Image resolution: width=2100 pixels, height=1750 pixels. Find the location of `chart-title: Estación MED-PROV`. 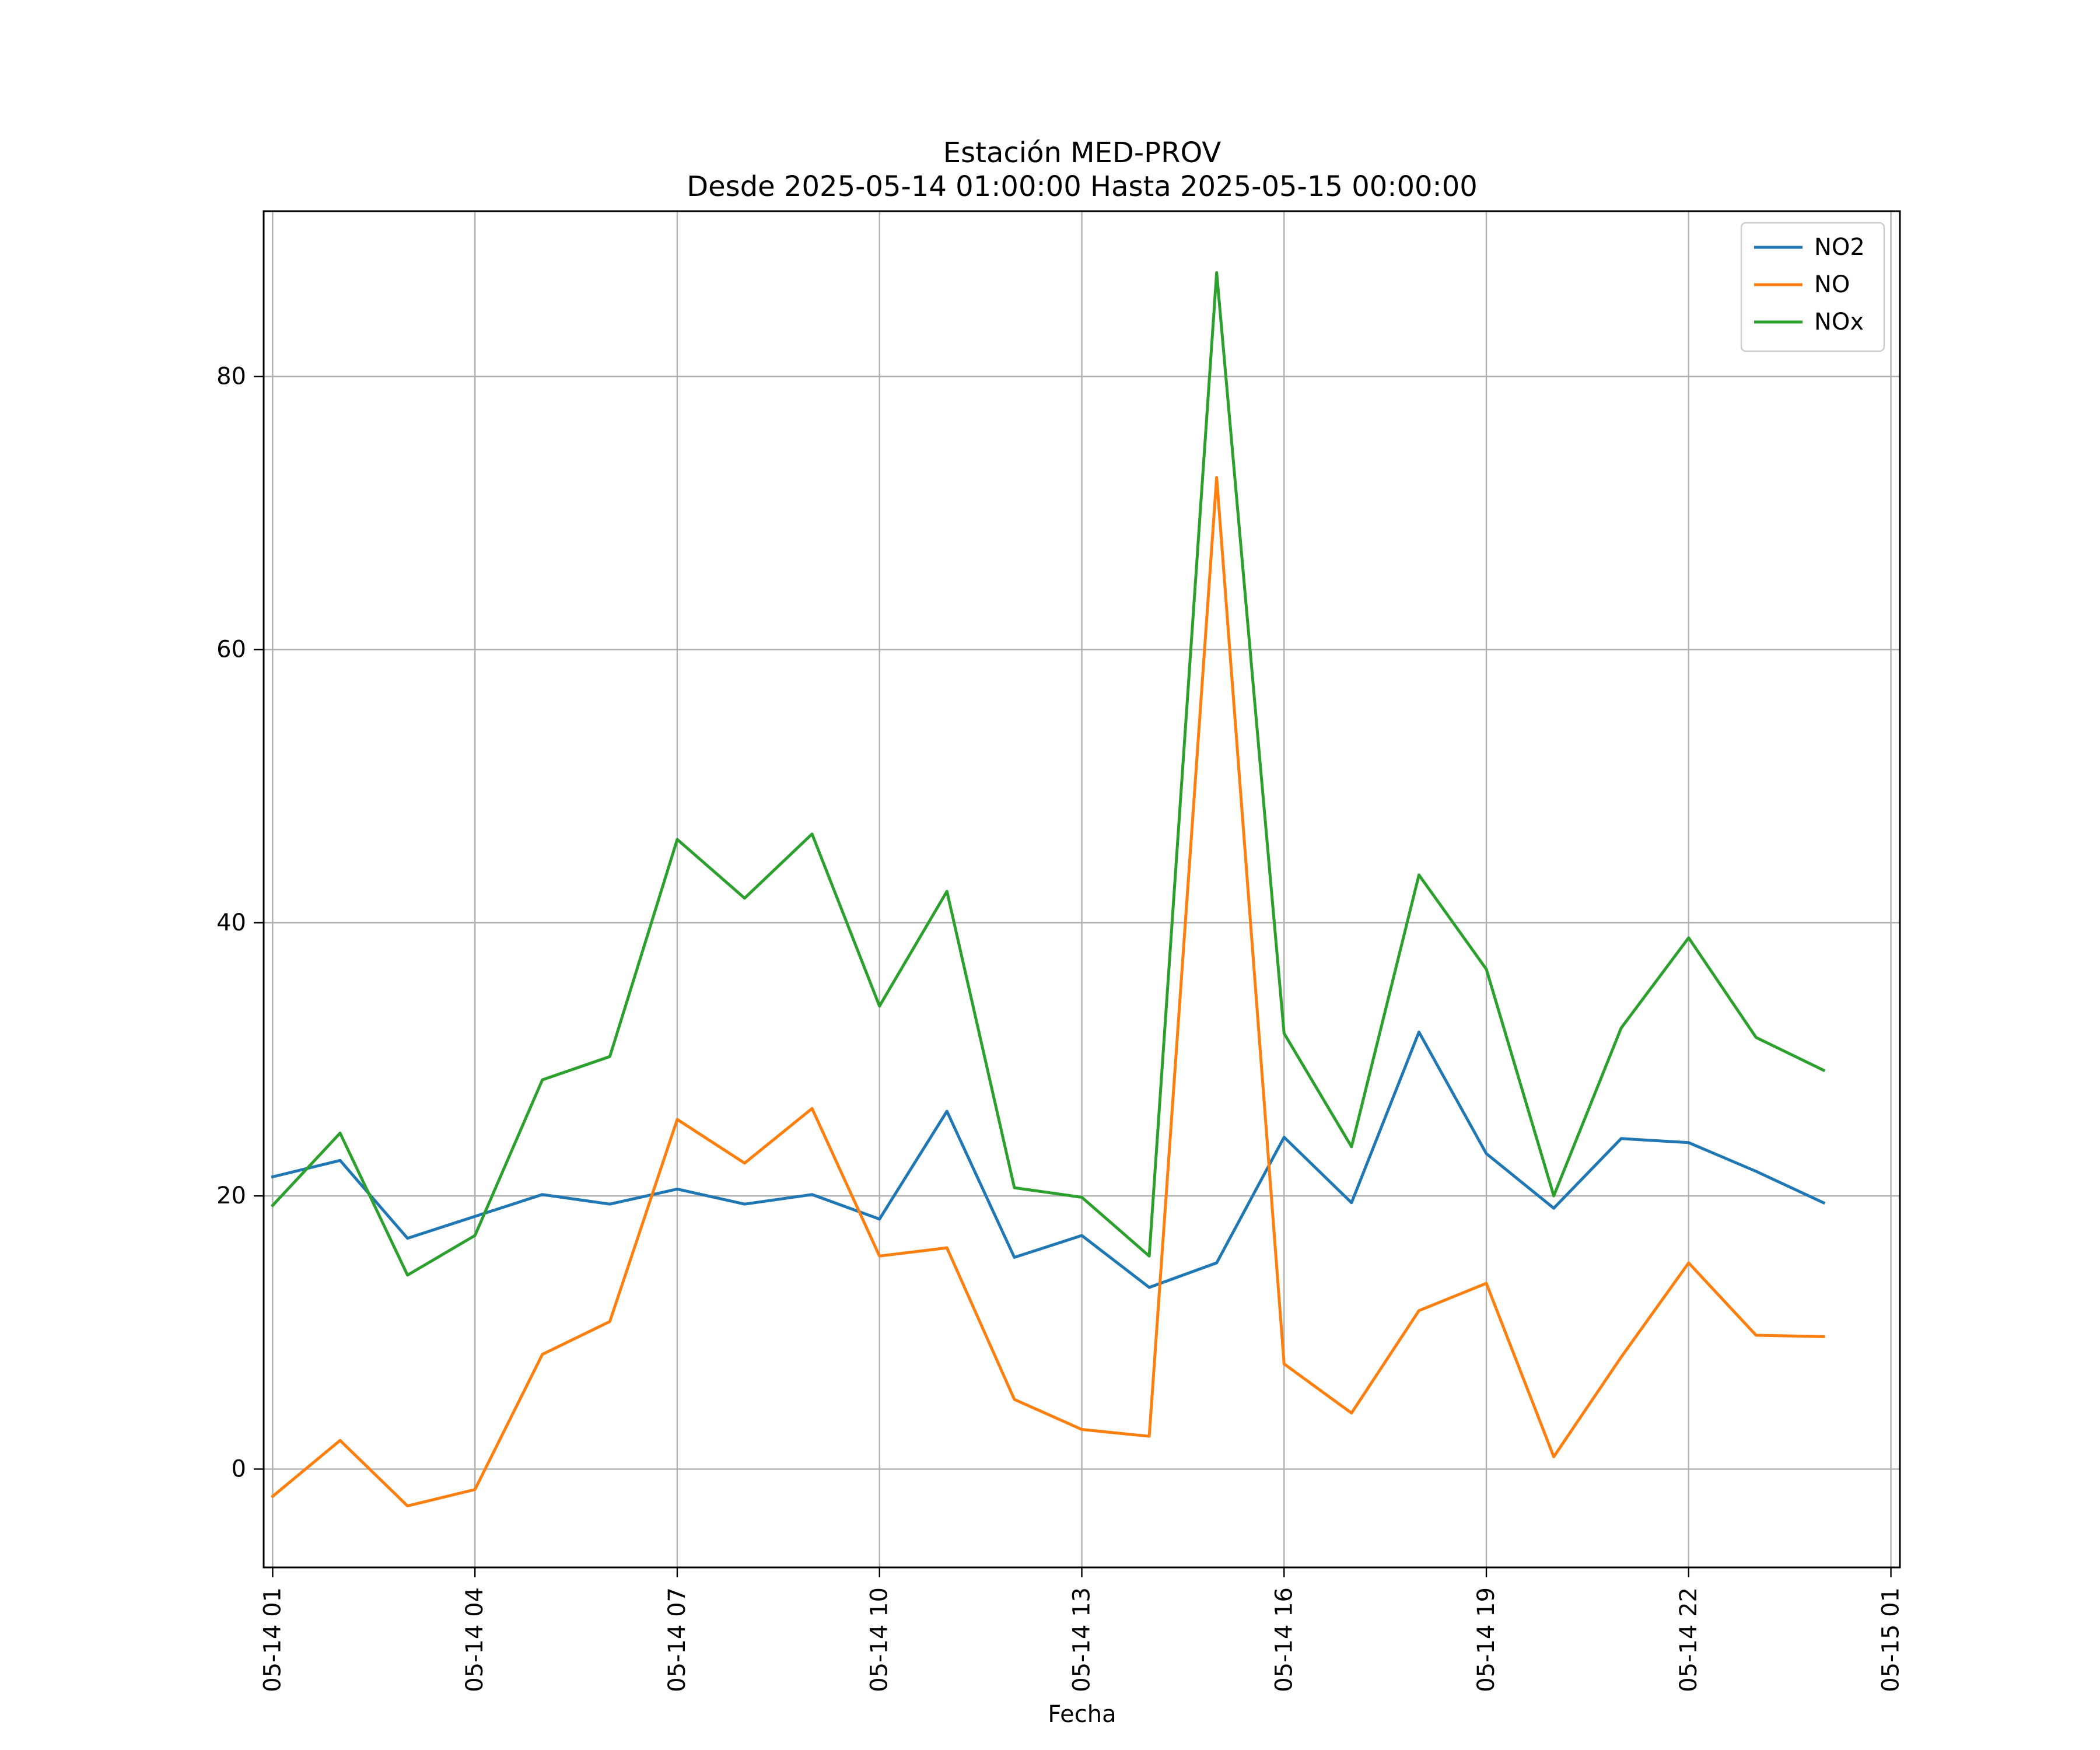

chart-title: Estación MED-PROV is located at coordinates (1082, 152).